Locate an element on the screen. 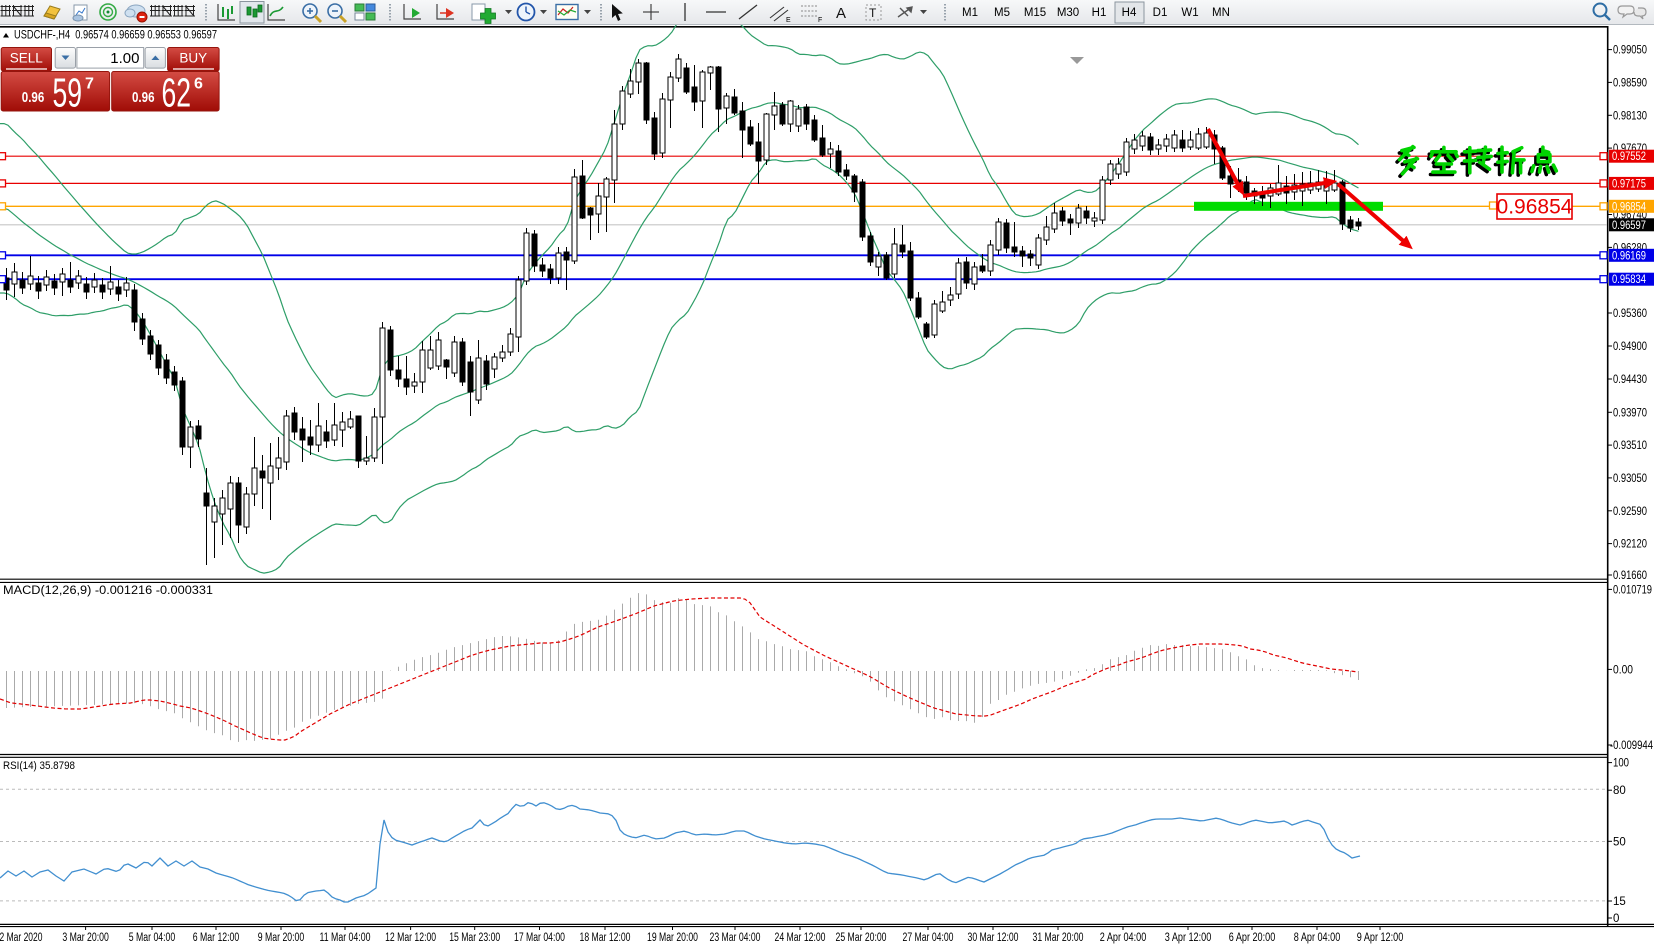 Image resolution: width=1654 pixels, height=948 pixels. svg-text: -0.009944 is located at coordinates (1632, 746).